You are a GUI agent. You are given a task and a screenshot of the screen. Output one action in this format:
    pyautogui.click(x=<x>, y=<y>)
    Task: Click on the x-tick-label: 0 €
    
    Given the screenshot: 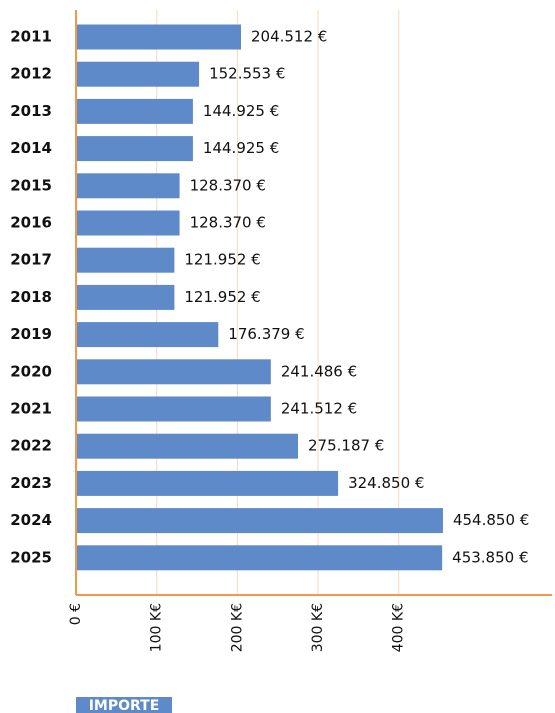 What is the action you would take?
    pyautogui.click(x=76, y=614)
    